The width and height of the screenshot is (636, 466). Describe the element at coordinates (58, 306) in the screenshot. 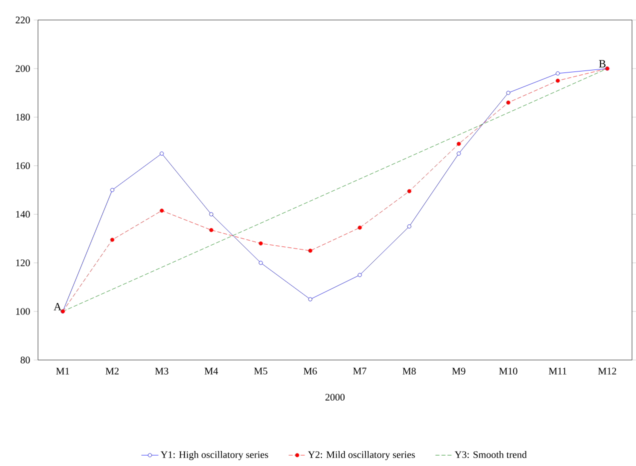

I see `annotation: A` at that location.